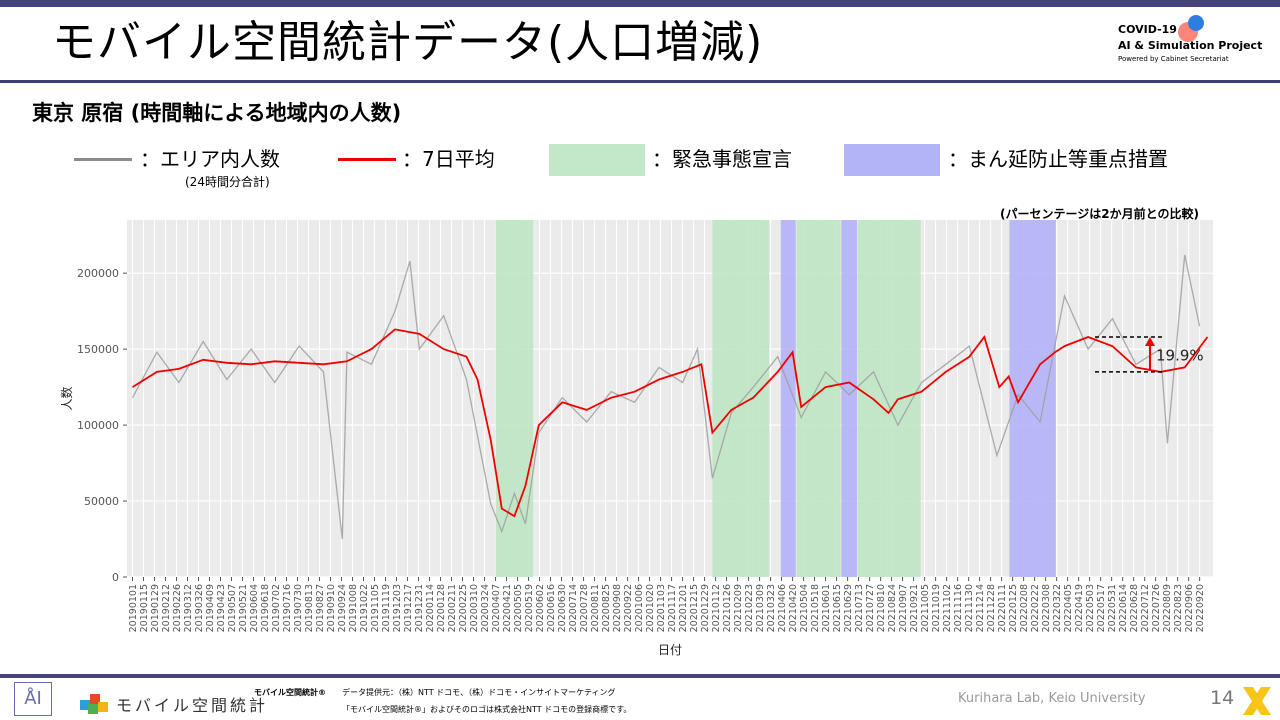 The width and height of the screenshot is (1280, 720). I want to click on x-tick-label: 20210112, so click(716, 608).